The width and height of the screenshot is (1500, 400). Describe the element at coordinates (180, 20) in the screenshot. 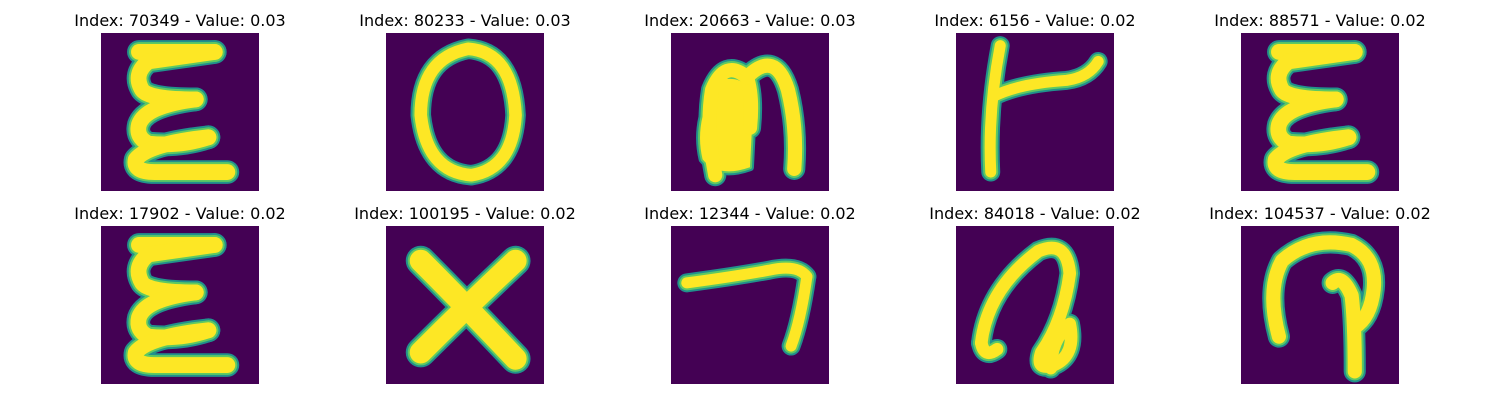

I see `panel-title: Index: 70349 - Value: 0.03` at that location.